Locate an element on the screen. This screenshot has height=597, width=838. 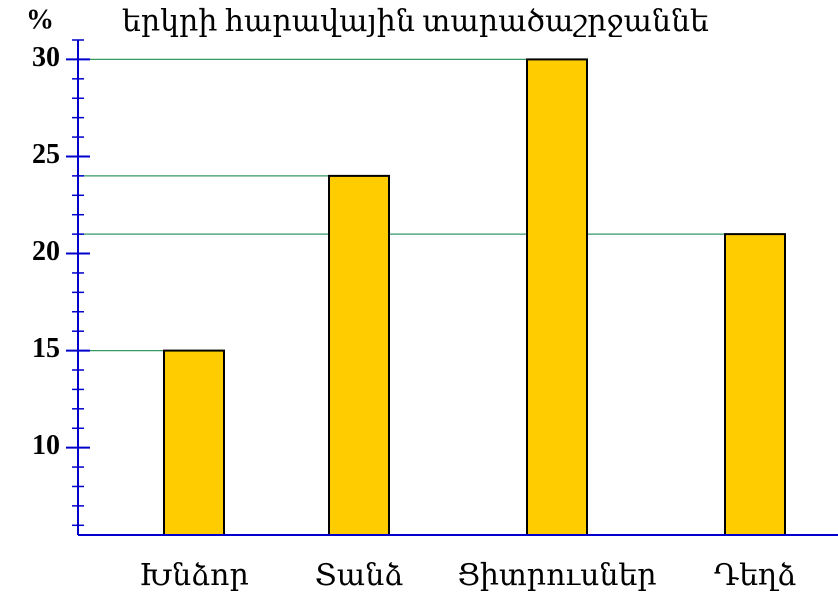
y-tick-label: 25 is located at coordinates (46, 154).